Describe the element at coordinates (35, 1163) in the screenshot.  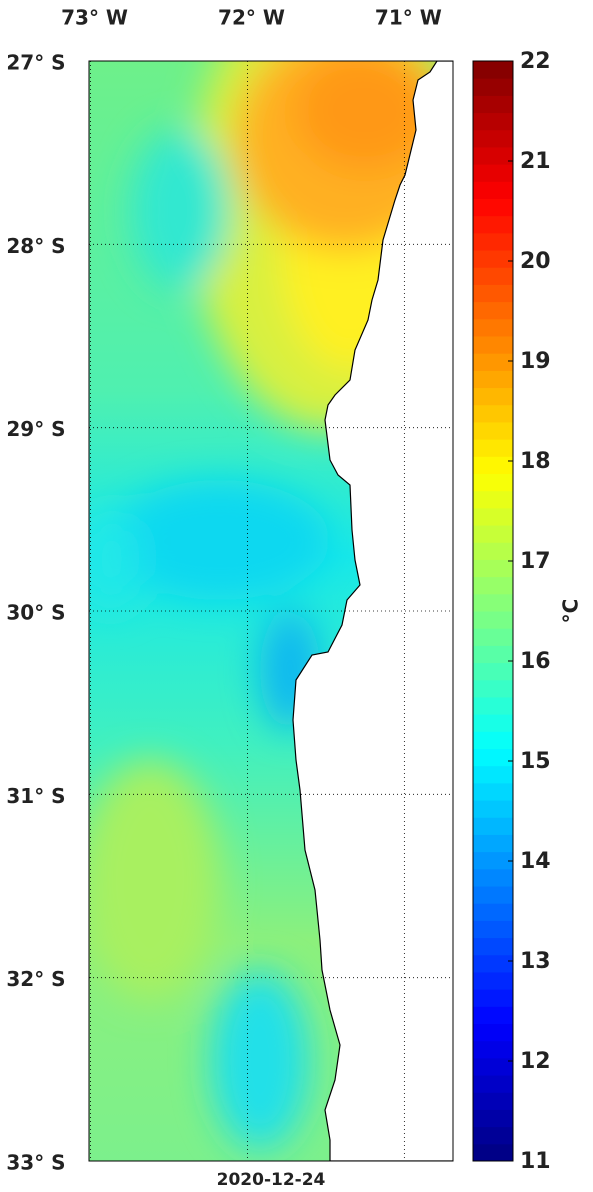
I see `lat-label: 33° S` at that location.